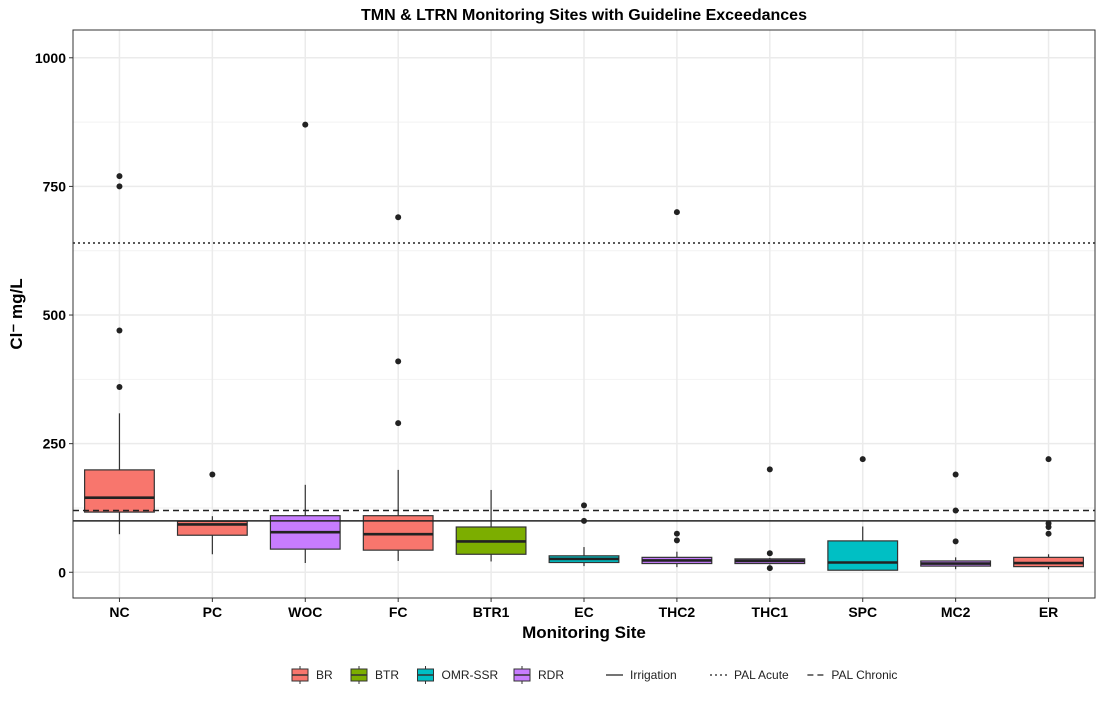 The width and height of the screenshot is (1104, 702). I want to click on legend-label: Irrigation, so click(653, 675).